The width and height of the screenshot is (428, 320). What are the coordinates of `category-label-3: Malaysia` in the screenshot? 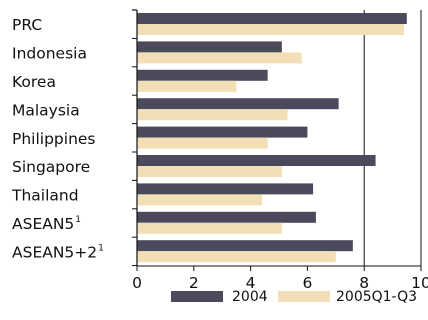 It's located at (46, 110).